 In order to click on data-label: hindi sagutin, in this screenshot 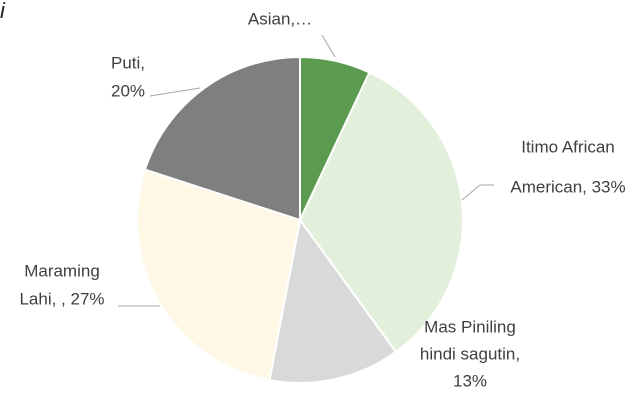, I will do `click(470, 353)`.